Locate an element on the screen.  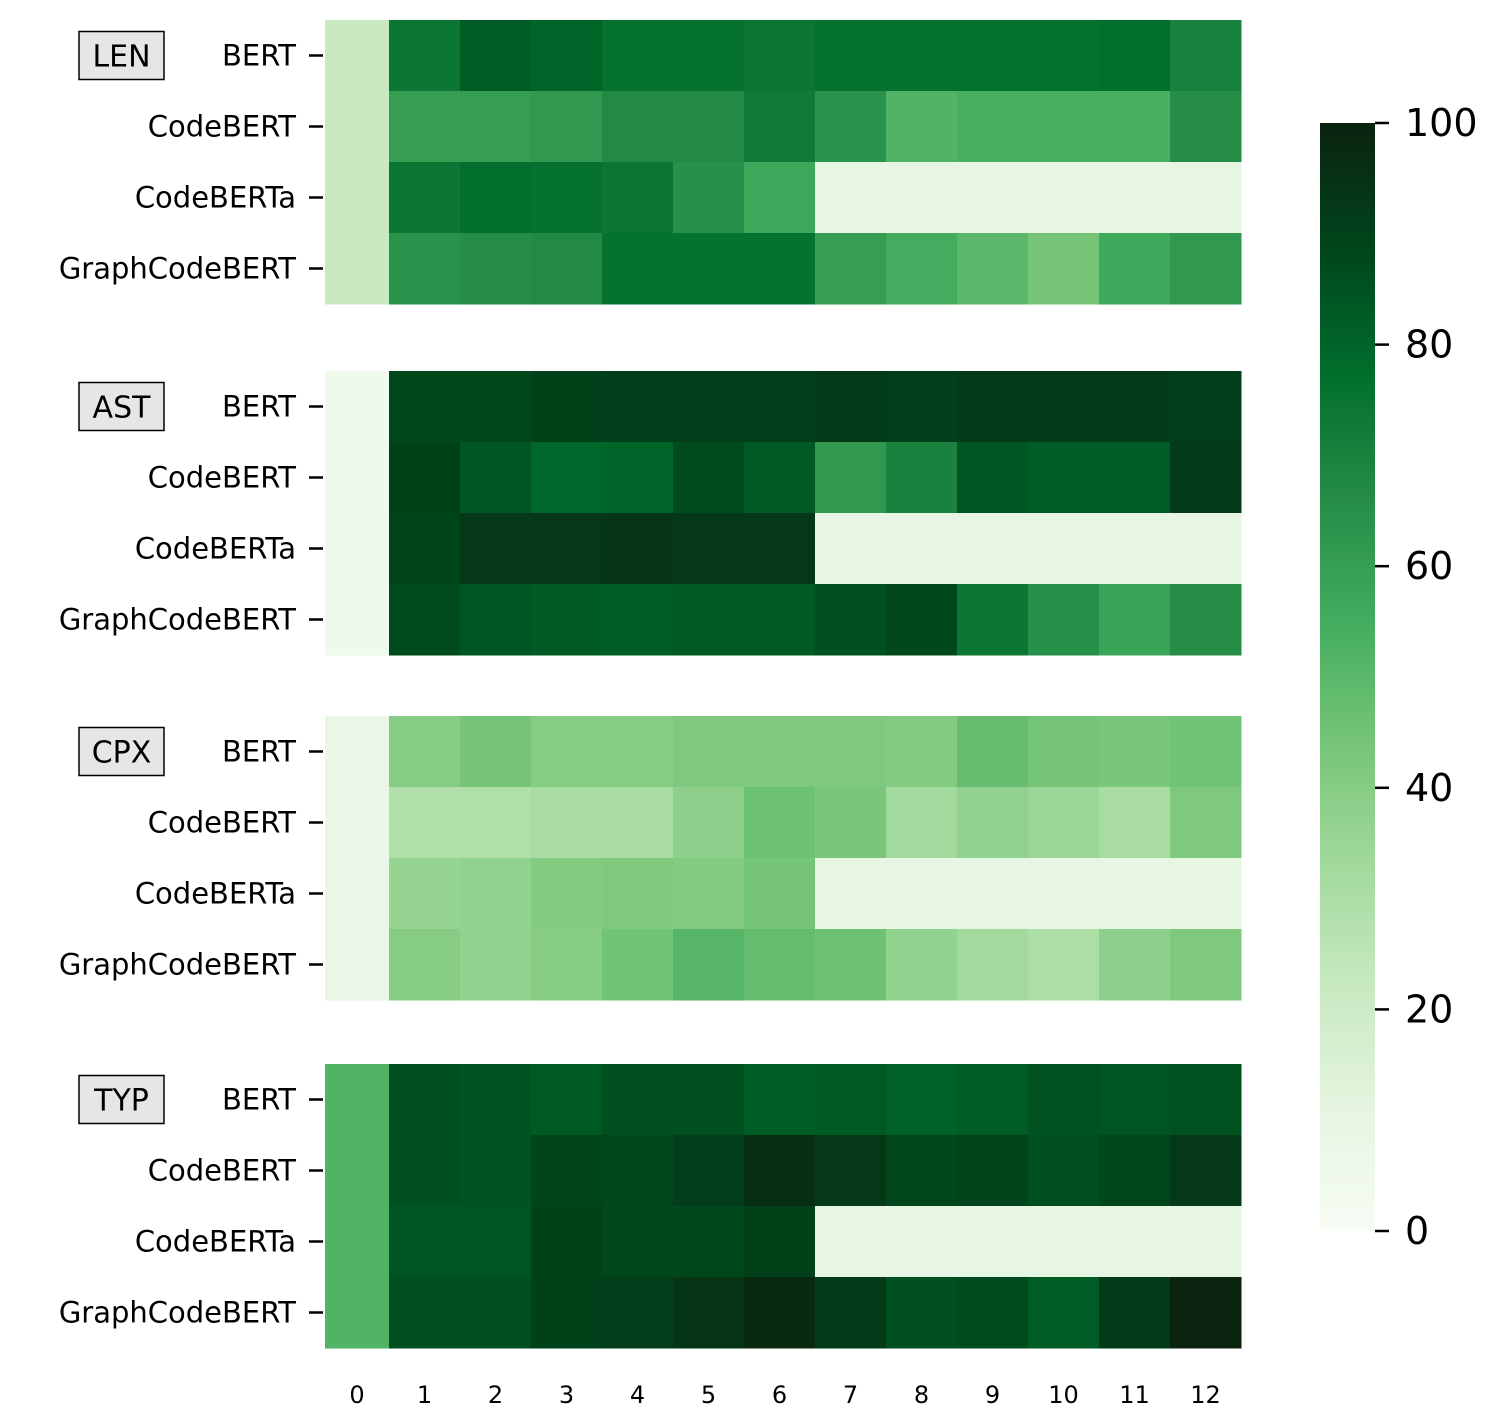
colorbar-tick-label: 20 is located at coordinates (1429, 1009).